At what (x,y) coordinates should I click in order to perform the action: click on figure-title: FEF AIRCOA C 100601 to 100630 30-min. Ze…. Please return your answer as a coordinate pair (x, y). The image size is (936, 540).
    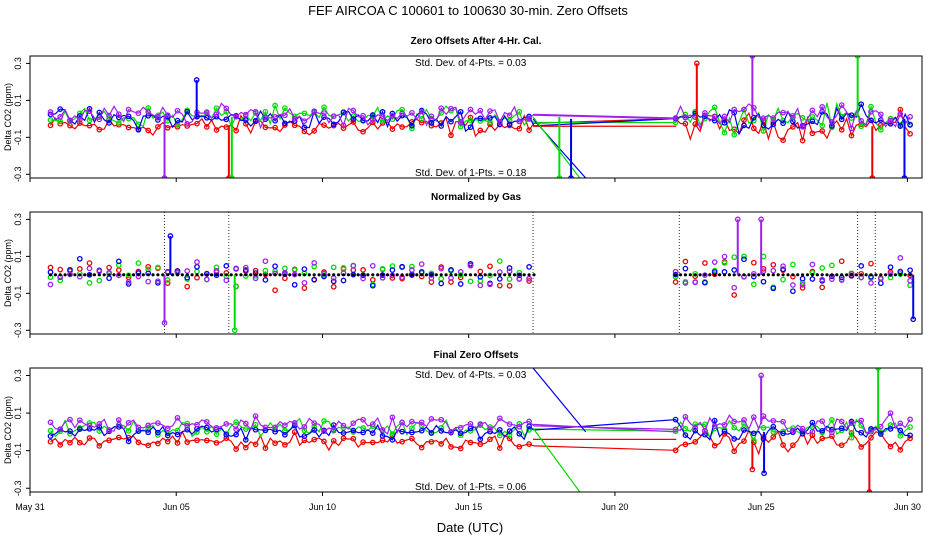
    Looking at the image, I should click on (468, 10).